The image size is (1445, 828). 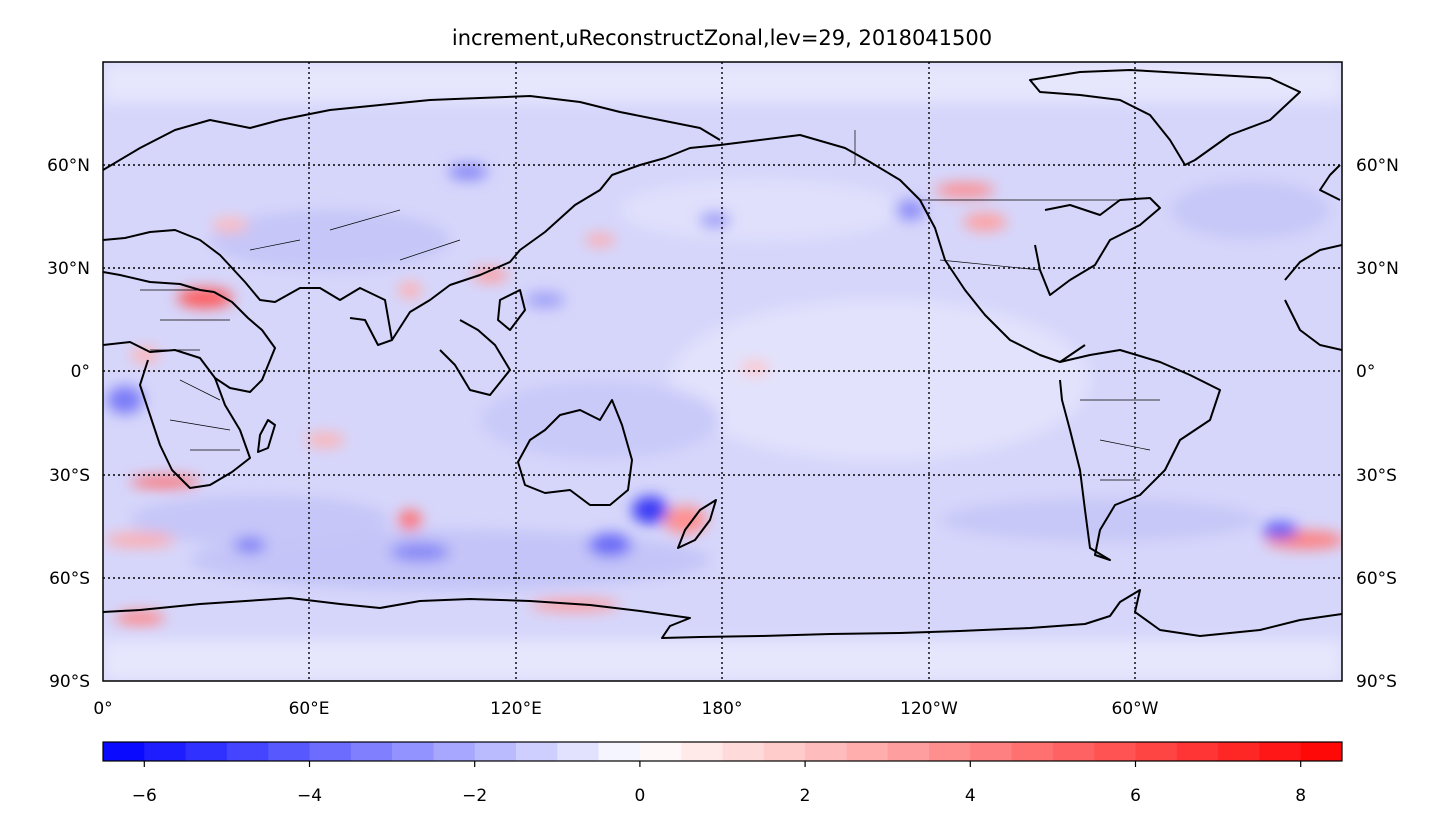 I want to click on lon-tick-label: 180°, so click(x=722, y=709).